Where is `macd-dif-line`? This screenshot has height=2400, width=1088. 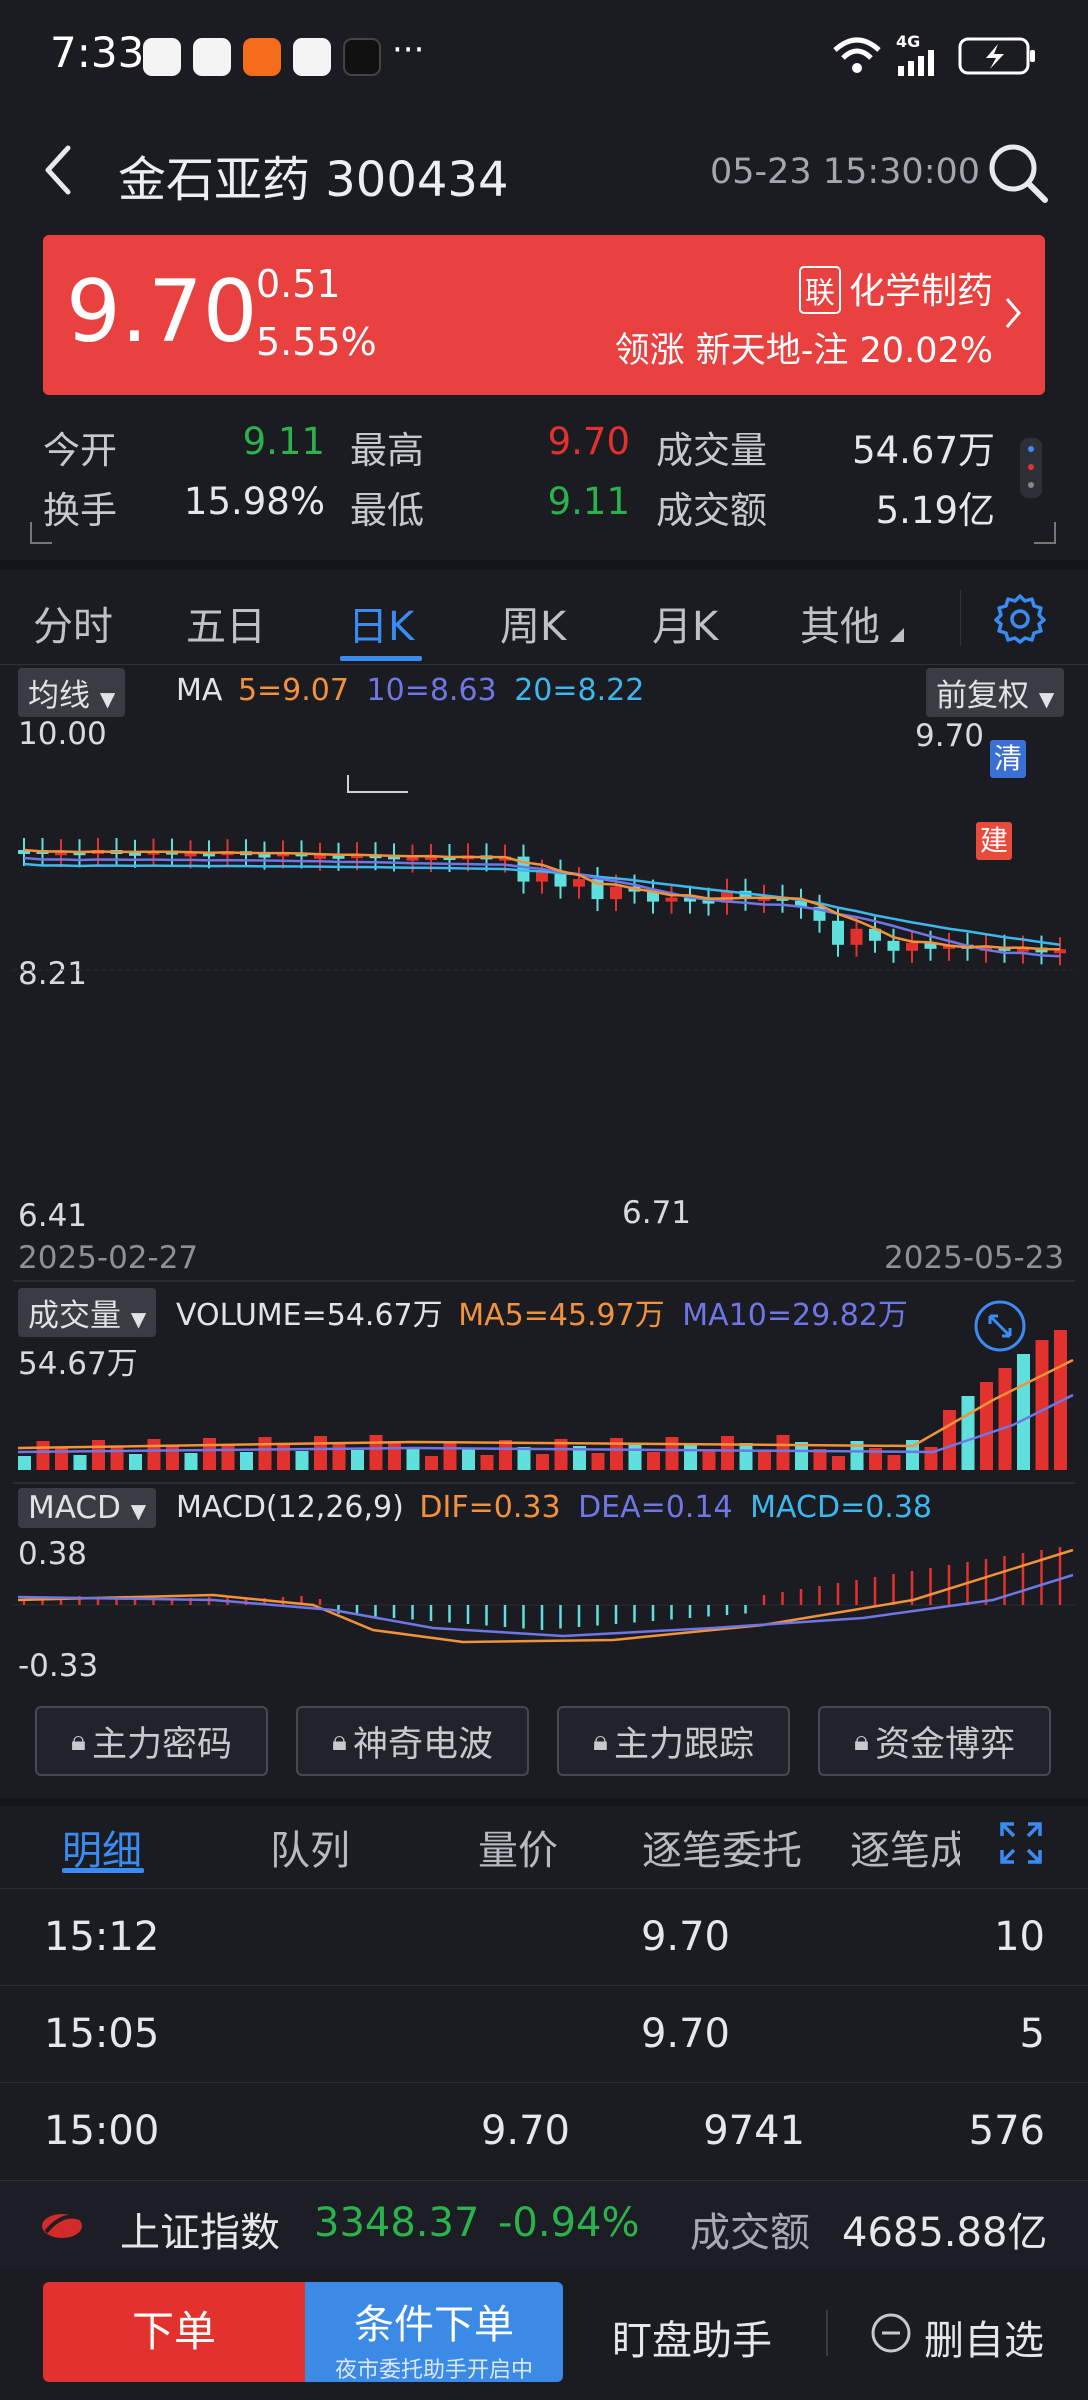
macd-dif-line is located at coordinates (545, 1596).